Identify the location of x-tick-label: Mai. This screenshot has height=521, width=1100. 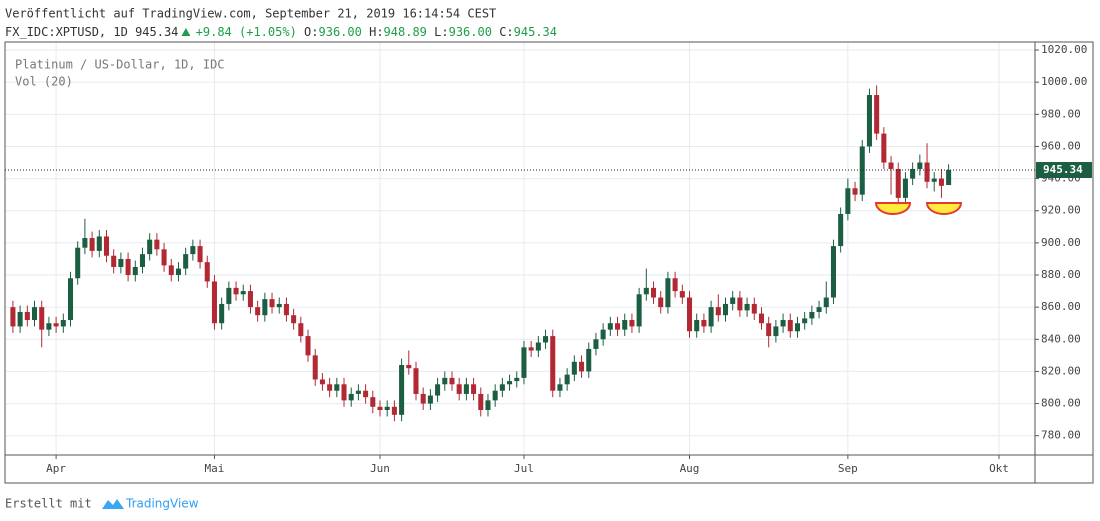
(215, 468).